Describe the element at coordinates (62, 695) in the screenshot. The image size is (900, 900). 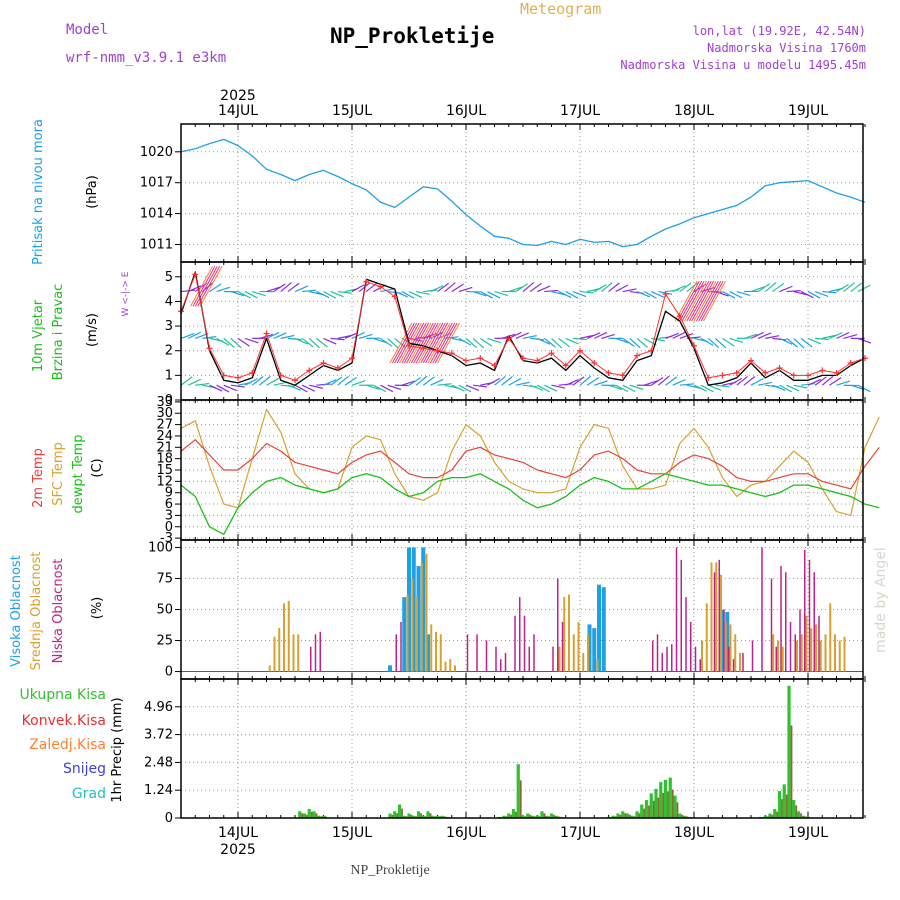
I see `legend-total-rain: Ukupna Kisa` at that location.